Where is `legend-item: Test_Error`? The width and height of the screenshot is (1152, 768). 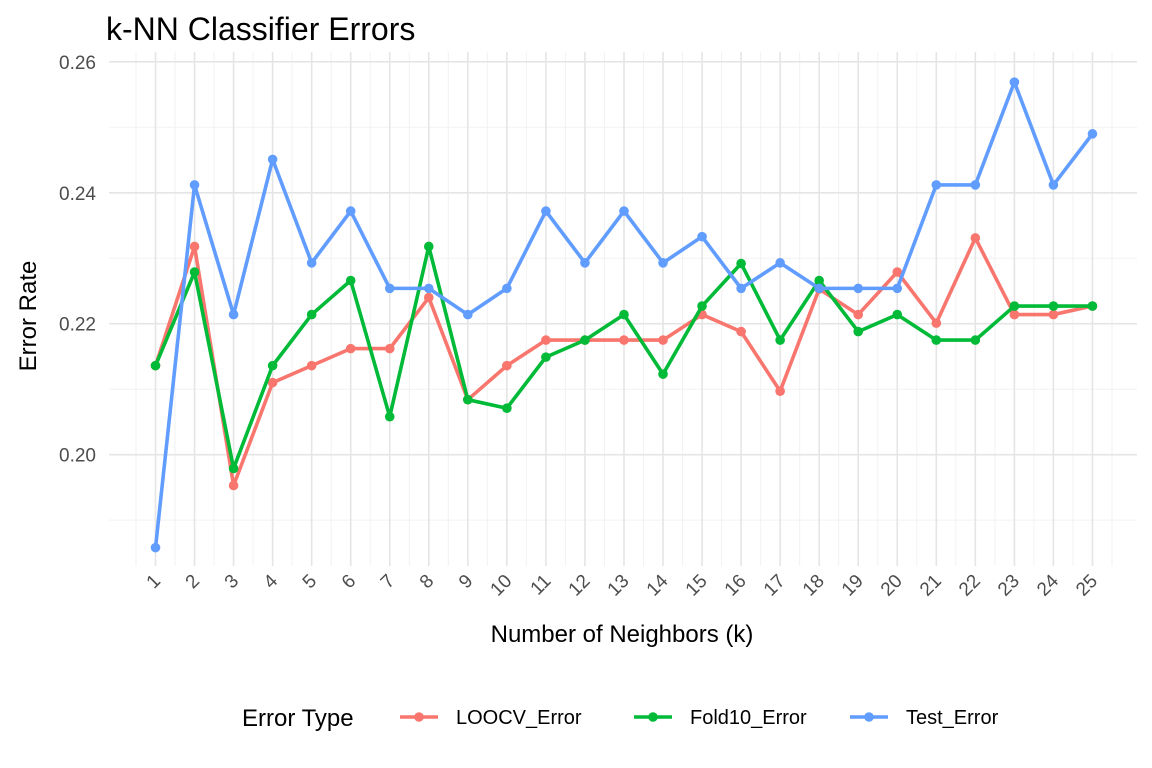 legend-item: Test_Error is located at coordinates (924, 718).